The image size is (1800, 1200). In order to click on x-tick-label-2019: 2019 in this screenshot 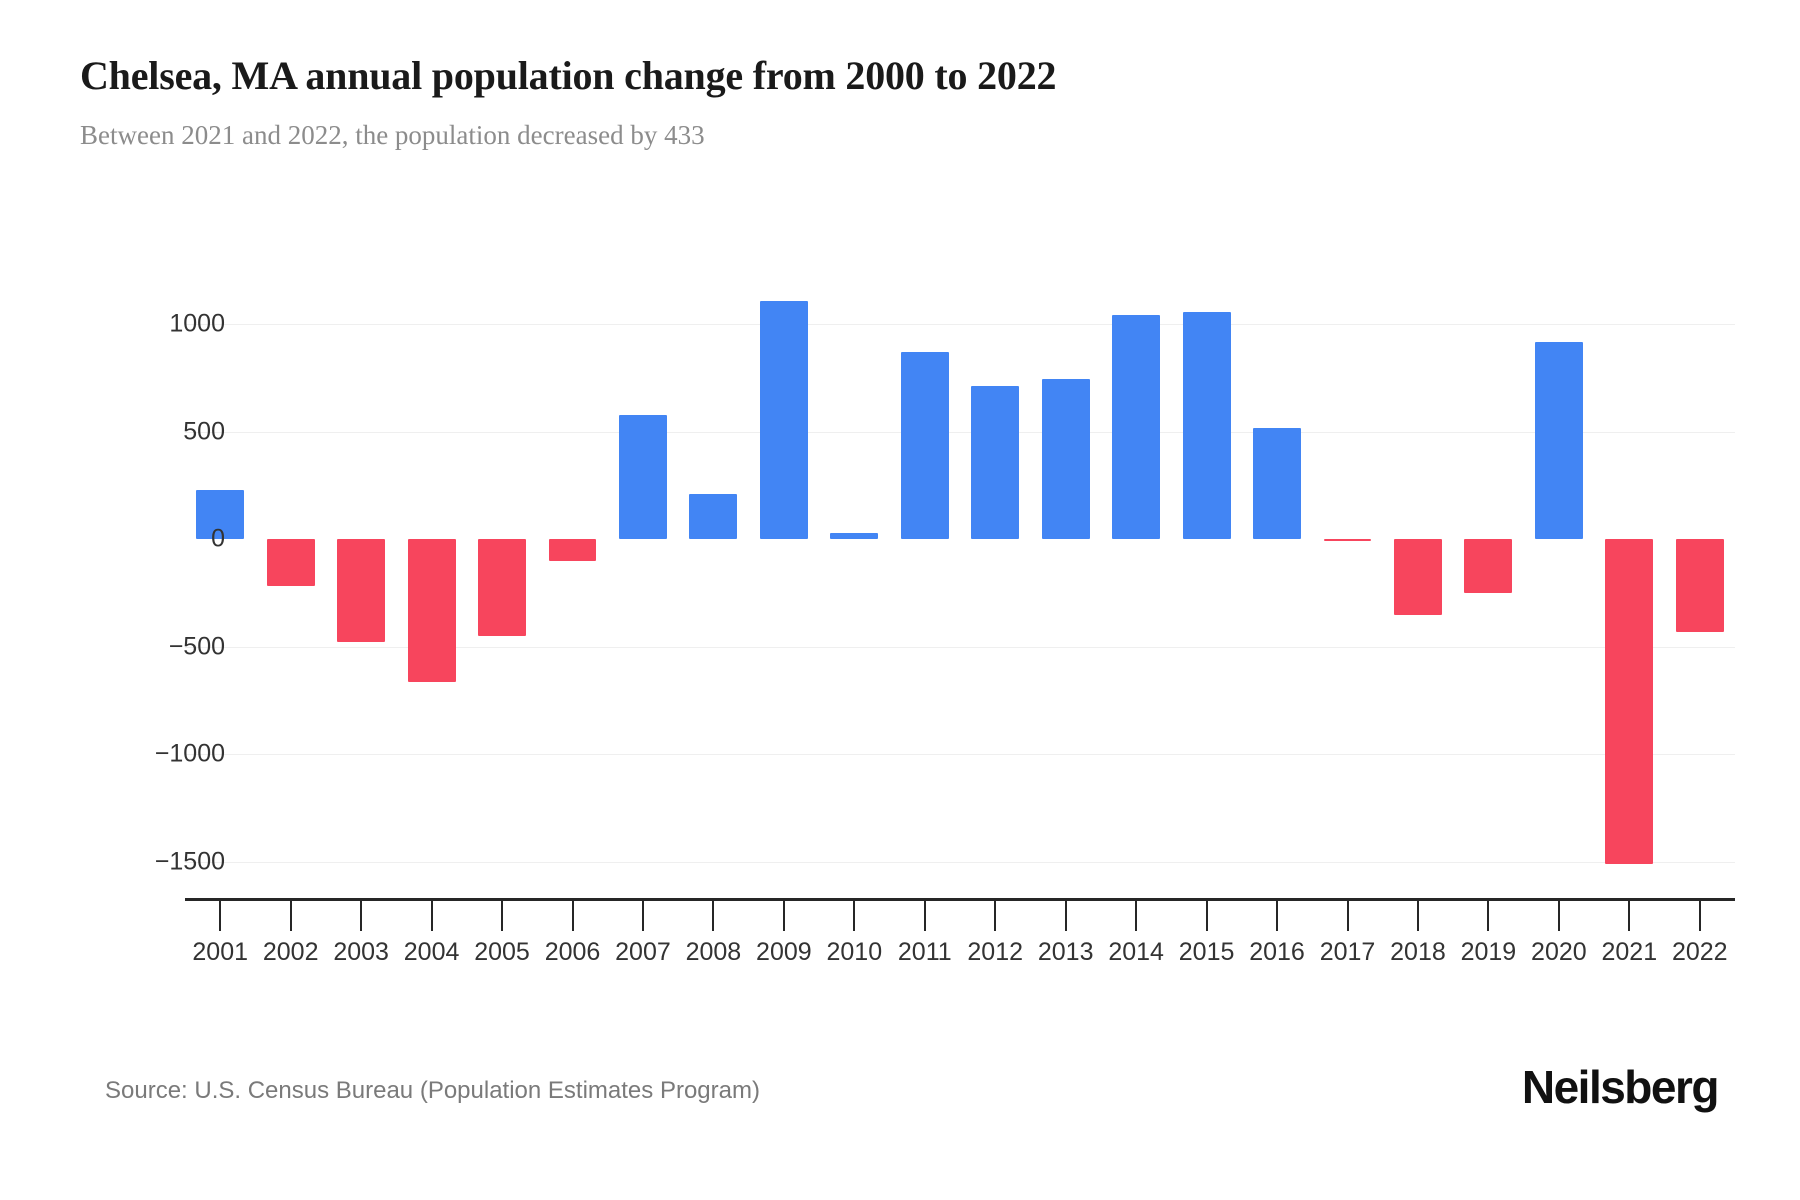, I will do `click(1488, 952)`.